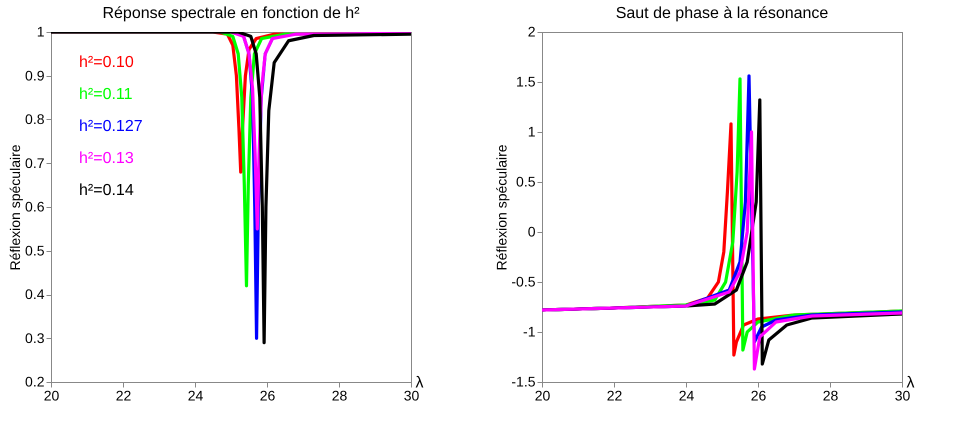 Image resolution: width=965 pixels, height=423 pixels. I want to click on y-tick-label: -0.5, so click(523, 282).